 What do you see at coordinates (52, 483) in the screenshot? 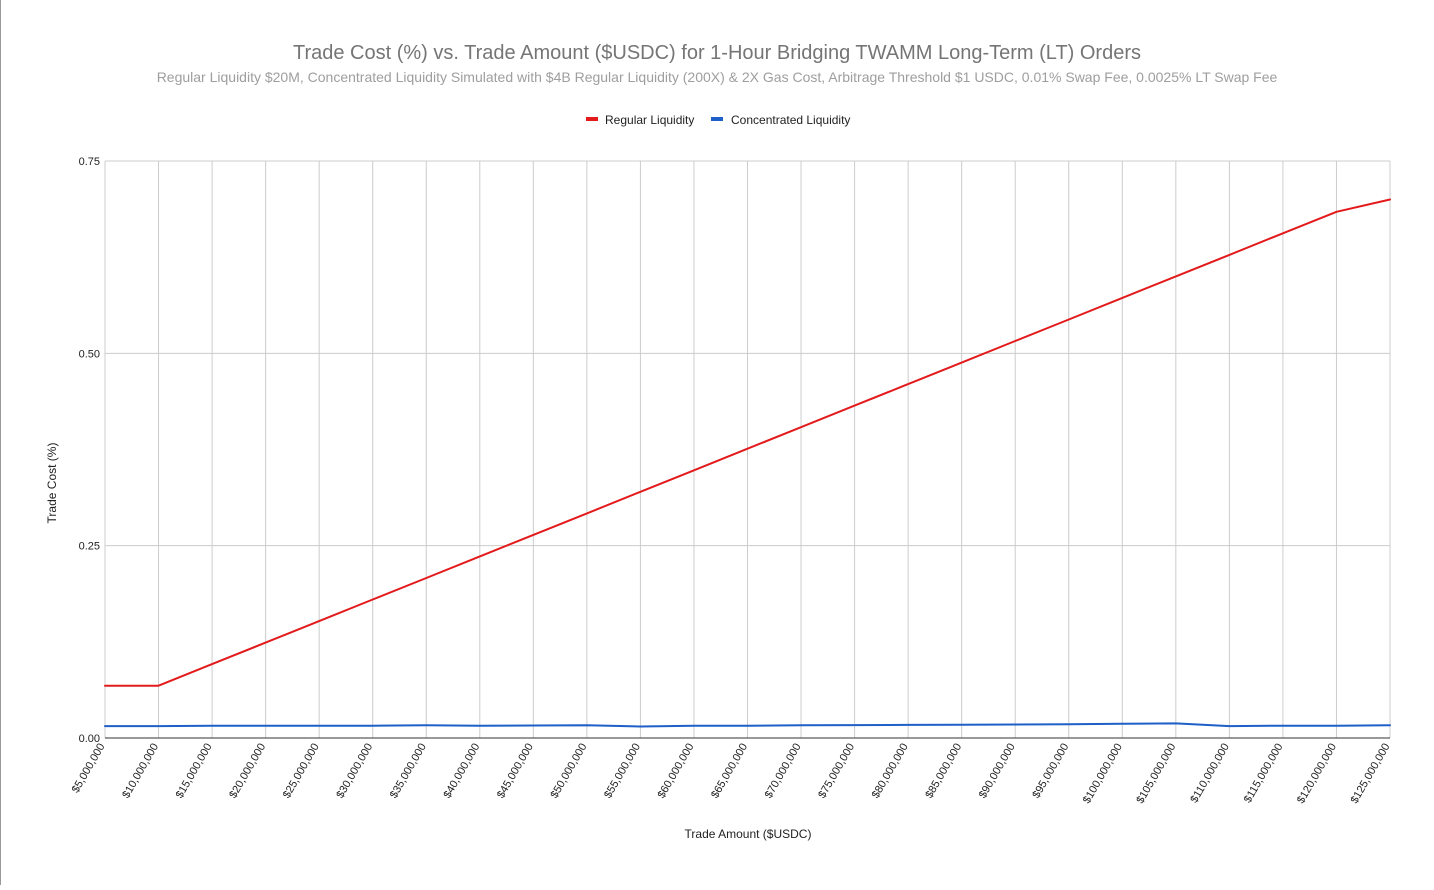
I see `y-axis-title: Trade Cost (%)` at bounding box center [52, 483].